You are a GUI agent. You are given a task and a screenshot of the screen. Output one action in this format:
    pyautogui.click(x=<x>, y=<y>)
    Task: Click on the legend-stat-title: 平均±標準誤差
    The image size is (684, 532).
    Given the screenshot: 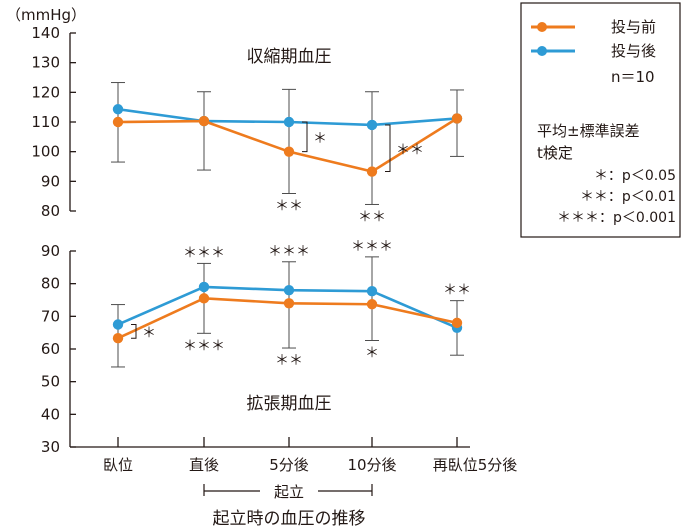 What is the action you would take?
    pyautogui.click(x=588, y=131)
    